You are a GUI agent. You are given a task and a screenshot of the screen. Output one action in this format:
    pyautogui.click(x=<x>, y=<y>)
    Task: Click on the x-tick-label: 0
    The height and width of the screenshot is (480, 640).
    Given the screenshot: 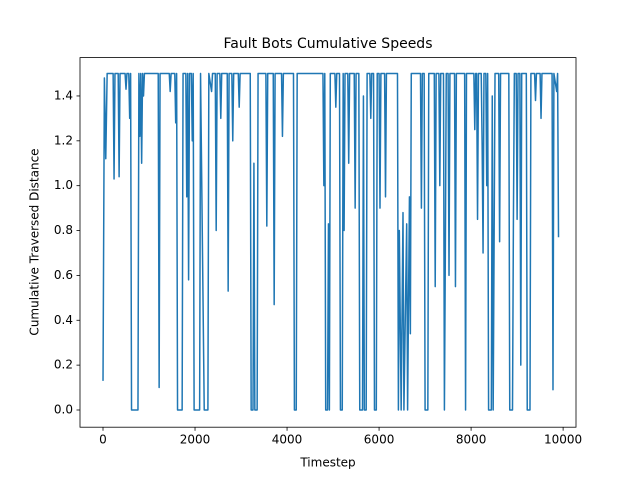 What is the action you would take?
    pyautogui.click(x=103, y=440)
    